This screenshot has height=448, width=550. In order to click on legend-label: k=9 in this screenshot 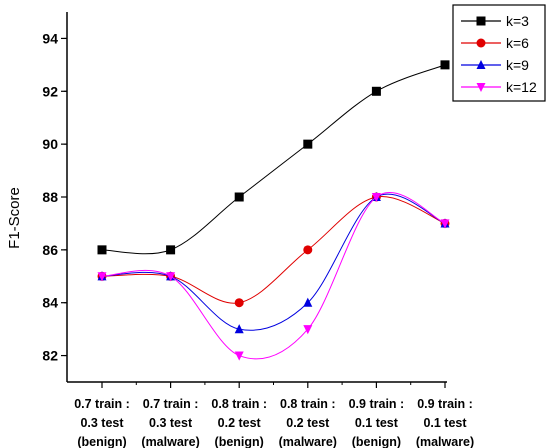, I will do `click(517, 65)`.